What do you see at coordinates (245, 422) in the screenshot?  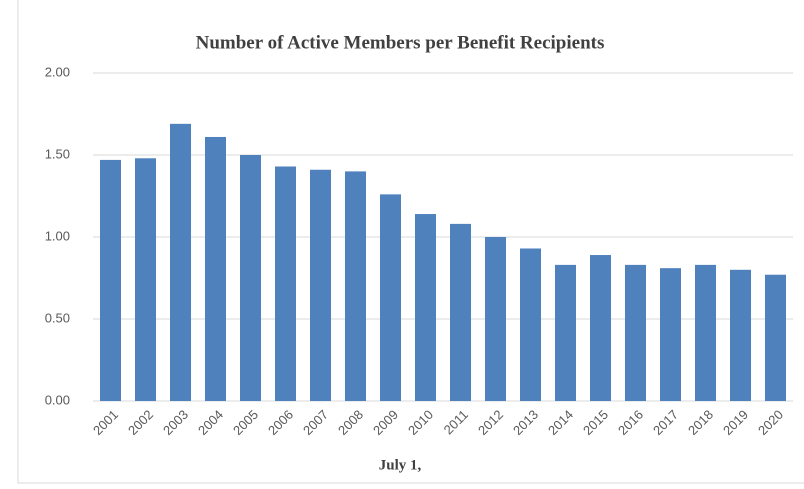 I see `x-tick-label: 2005` at bounding box center [245, 422].